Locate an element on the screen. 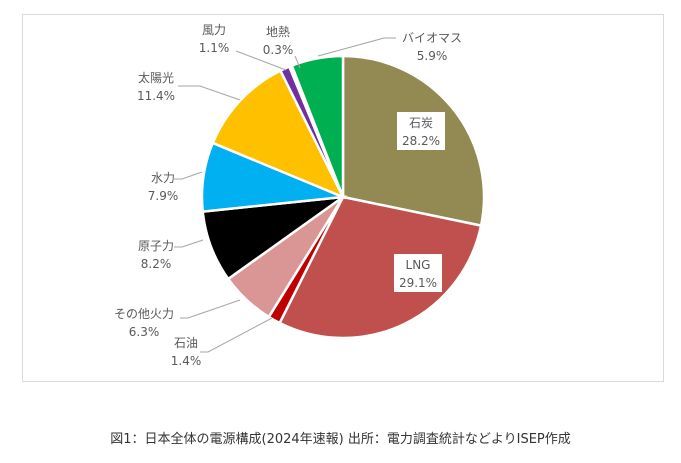  slice-value: 6.3% is located at coordinates (144, 332).